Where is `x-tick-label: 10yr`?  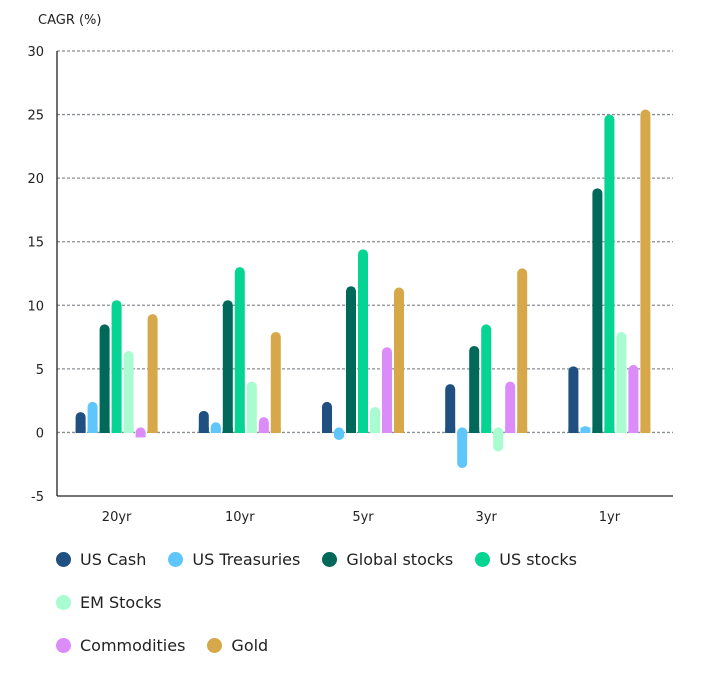 x-tick-label: 10yr is located at coordinates (240, 517).